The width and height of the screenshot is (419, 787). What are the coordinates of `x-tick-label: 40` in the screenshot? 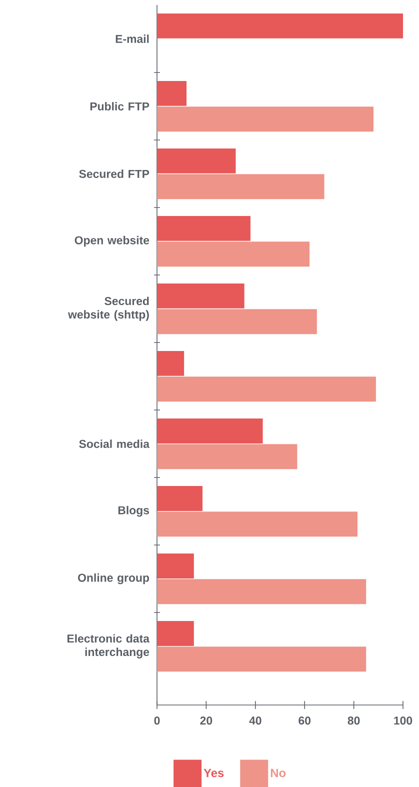 It's located at (255, 720).